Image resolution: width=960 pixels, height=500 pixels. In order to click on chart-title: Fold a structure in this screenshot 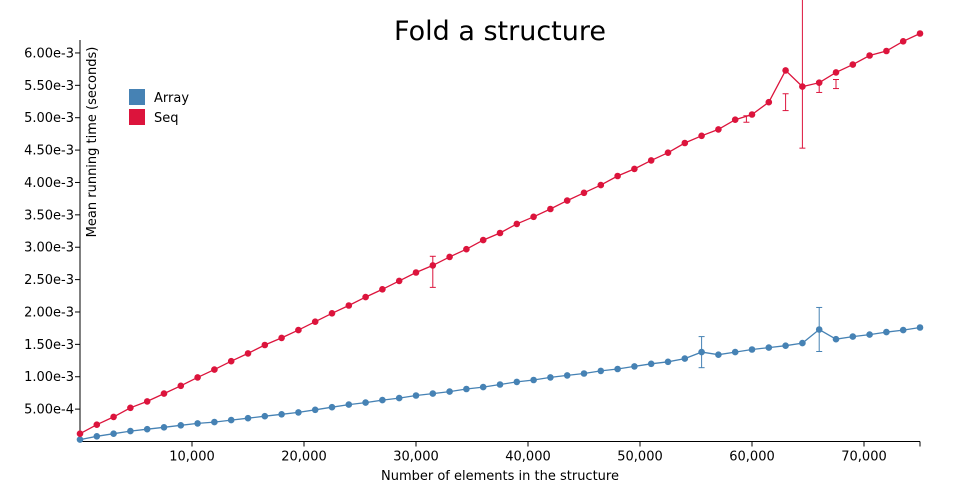, I will do `click(500, 31)`.